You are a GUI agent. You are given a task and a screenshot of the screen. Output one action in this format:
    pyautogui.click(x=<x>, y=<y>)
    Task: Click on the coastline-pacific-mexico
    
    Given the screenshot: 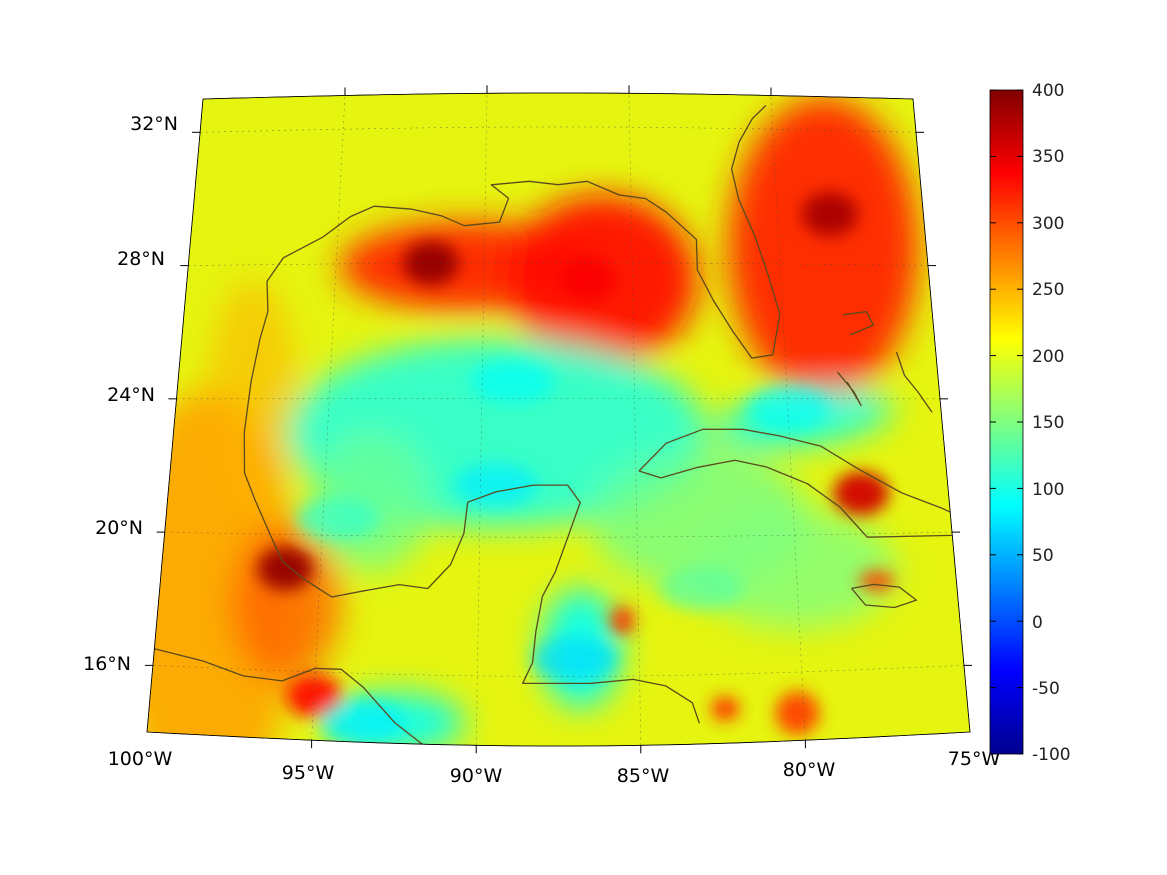 What is the action you would take?
    pyautogui.click(x=291, y=697)
    